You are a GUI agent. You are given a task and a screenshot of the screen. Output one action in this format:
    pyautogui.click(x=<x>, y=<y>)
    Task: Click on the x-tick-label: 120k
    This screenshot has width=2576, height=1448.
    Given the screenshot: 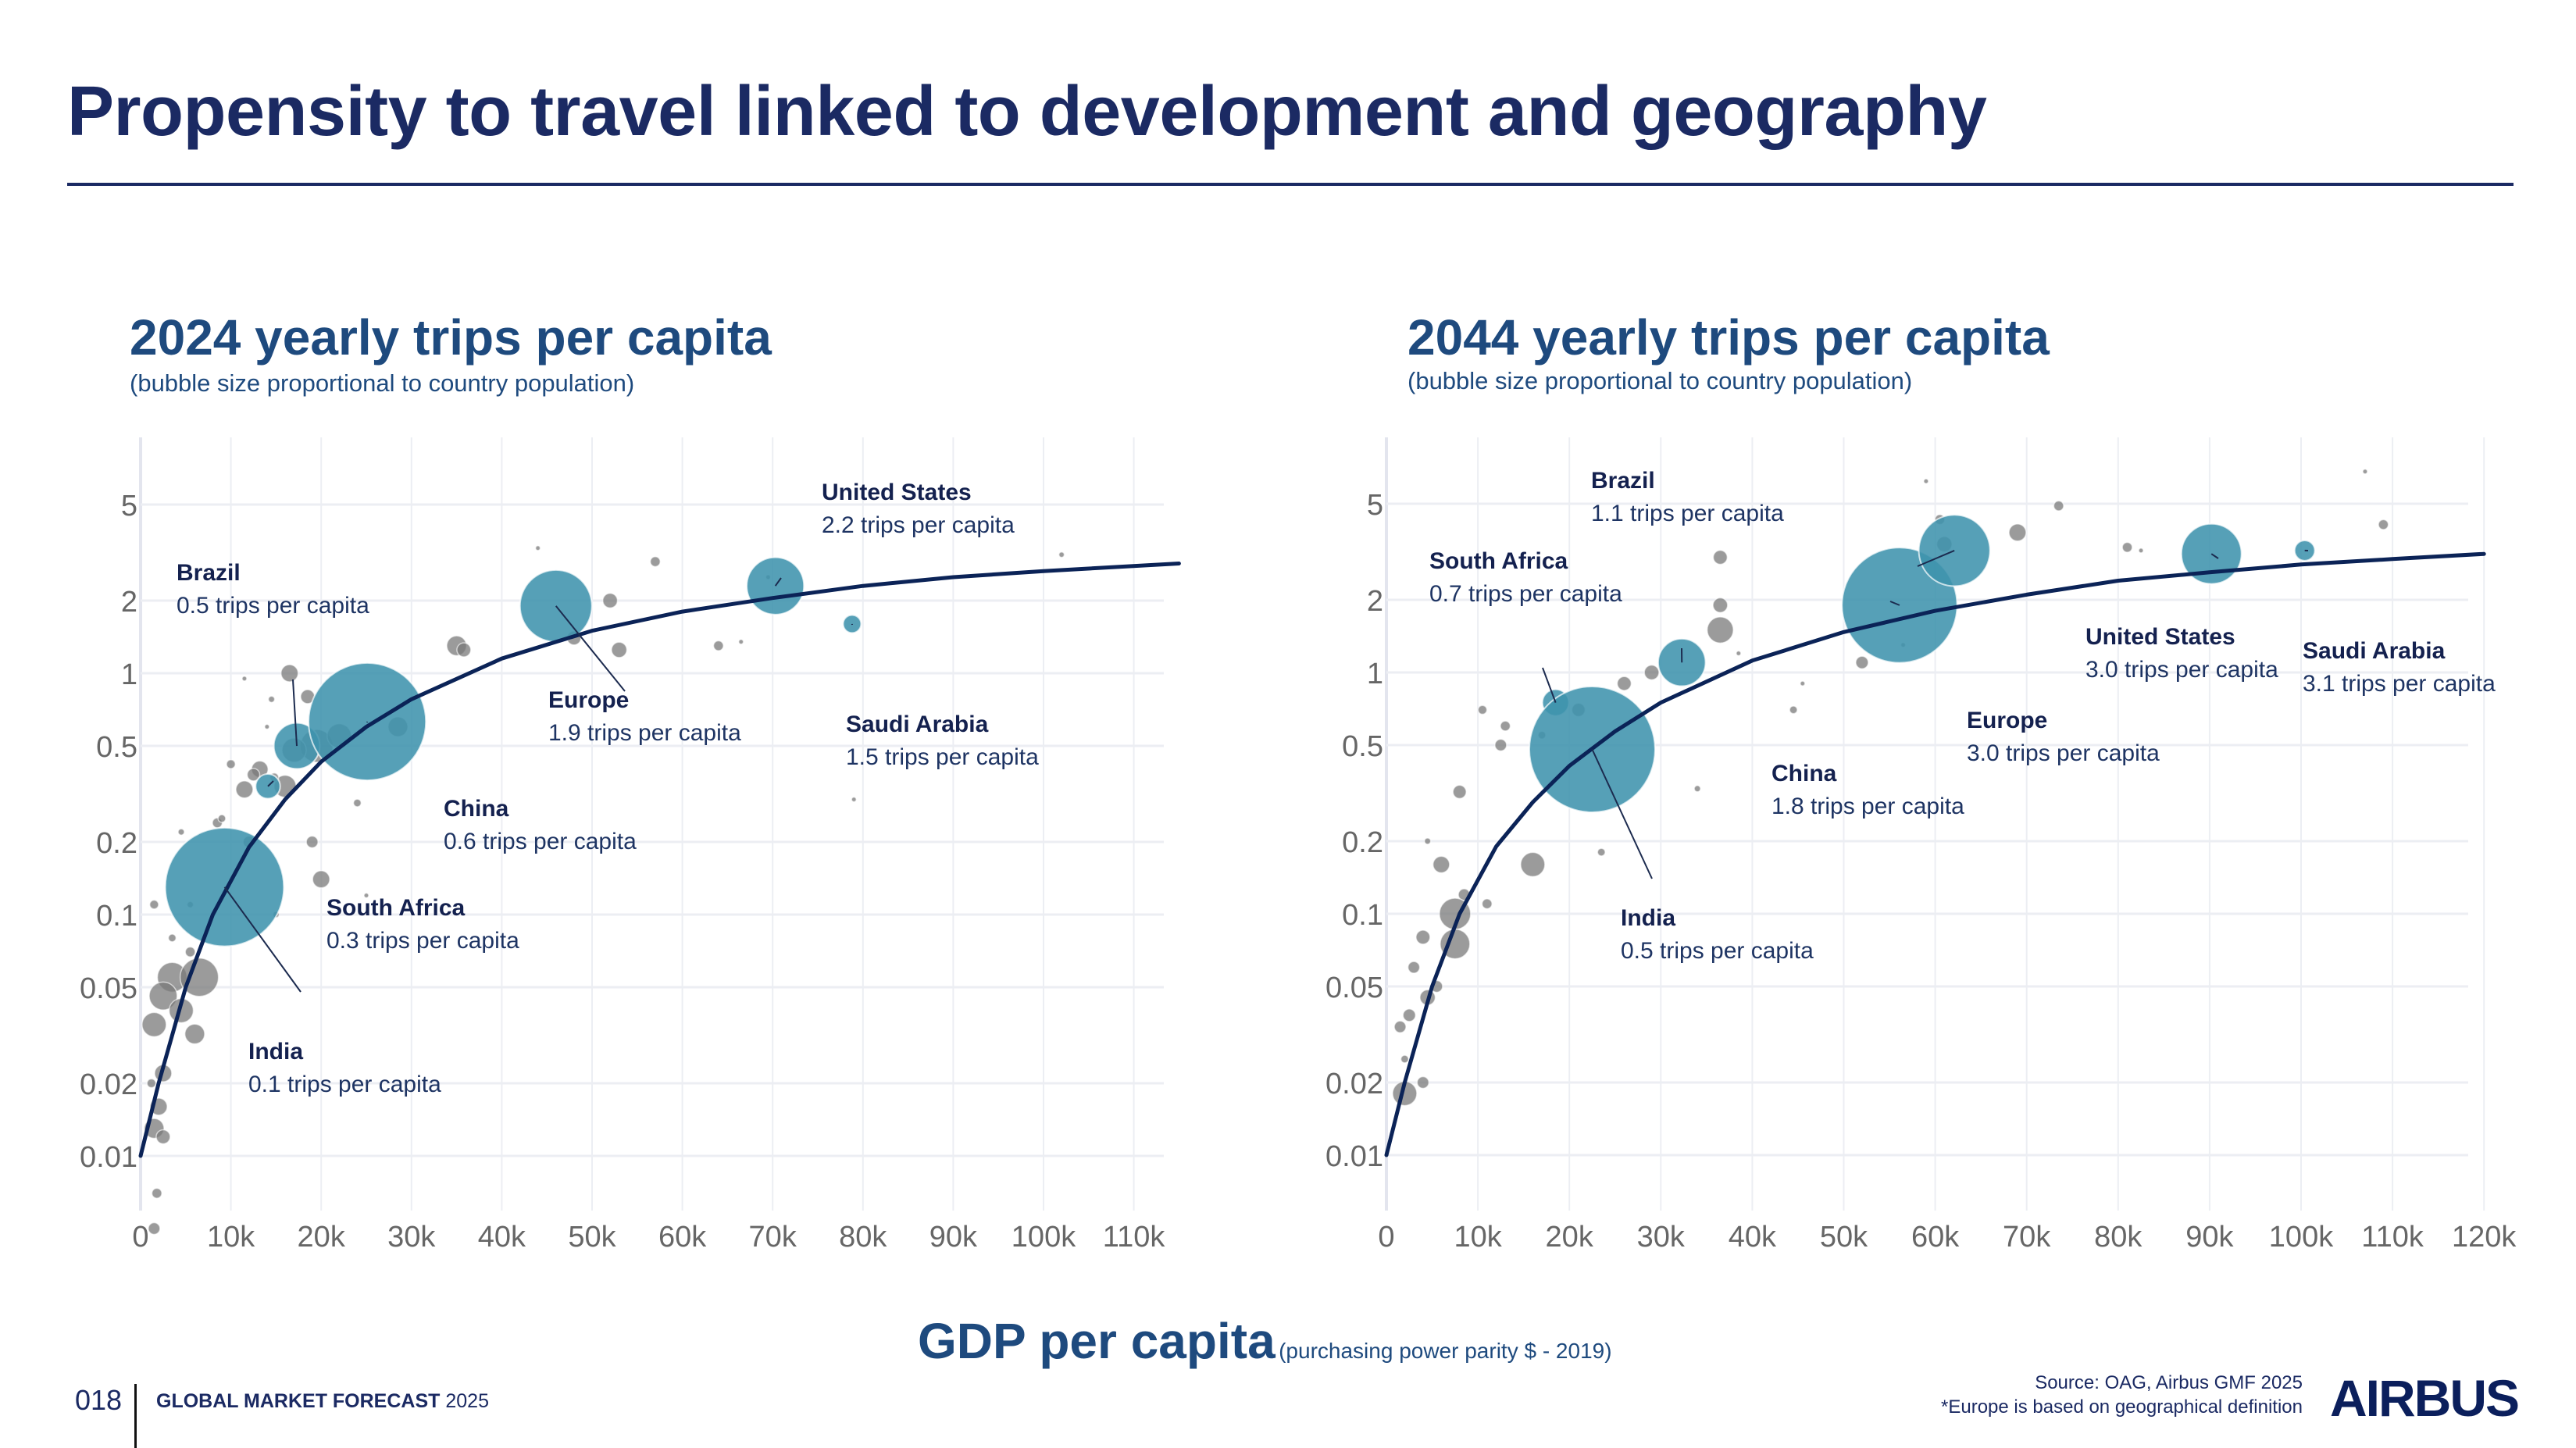 What is the action you would take?
    pyautogui.click(x=2484, y=1237)
    